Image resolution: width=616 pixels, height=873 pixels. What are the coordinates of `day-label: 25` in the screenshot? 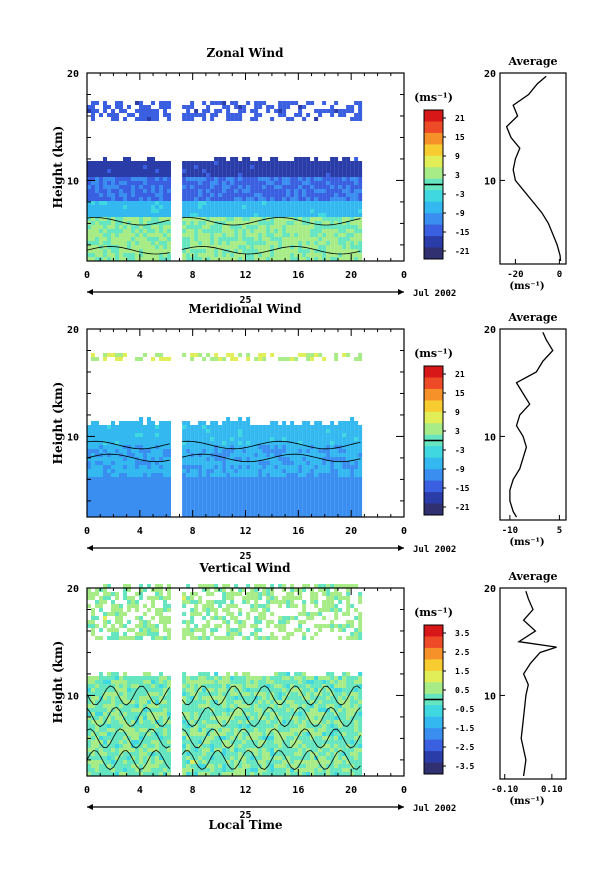 It's located at (245, 556).